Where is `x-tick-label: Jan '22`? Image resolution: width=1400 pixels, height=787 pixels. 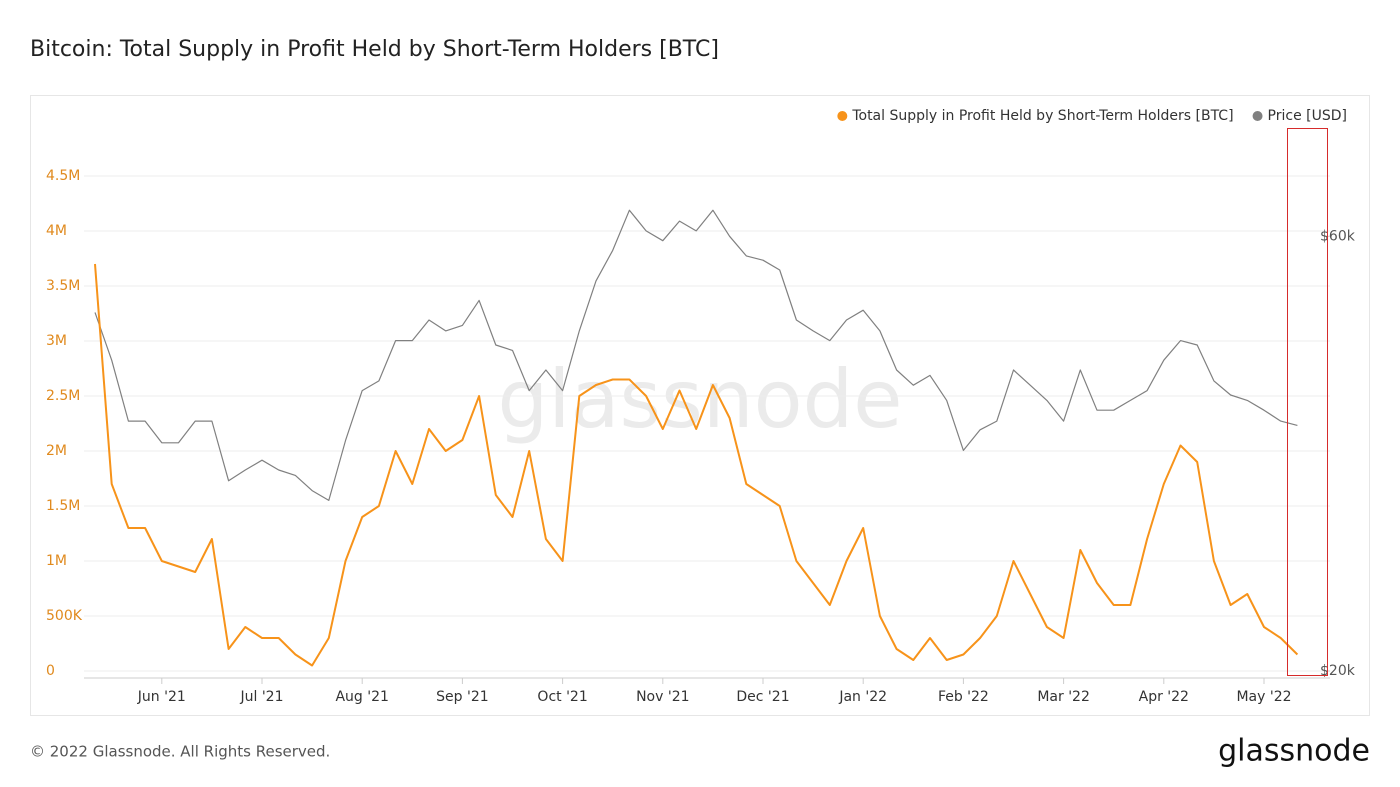
x-tick-label: Jan '22 is located at coordinates (862, 697).